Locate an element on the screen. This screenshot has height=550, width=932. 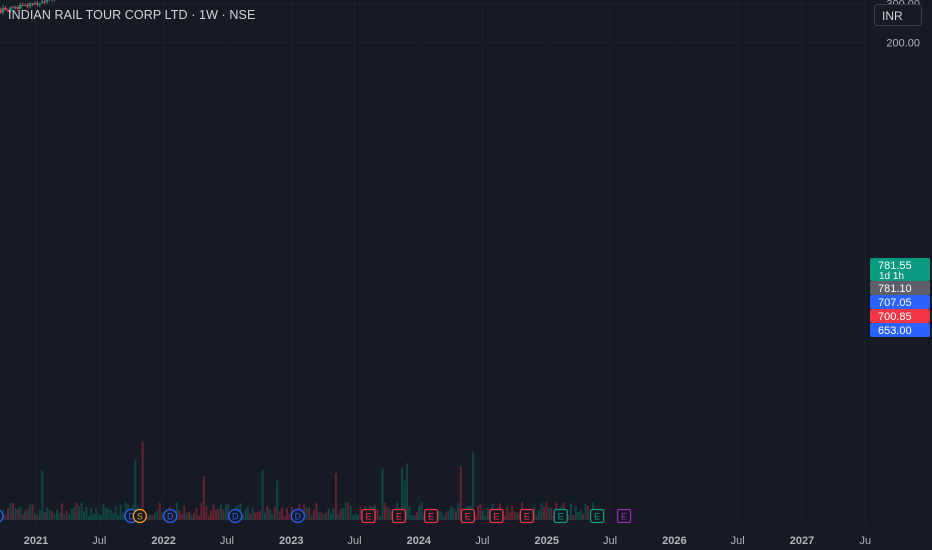
y-tick-label: 200.00 is located at coordinates (903, 43).